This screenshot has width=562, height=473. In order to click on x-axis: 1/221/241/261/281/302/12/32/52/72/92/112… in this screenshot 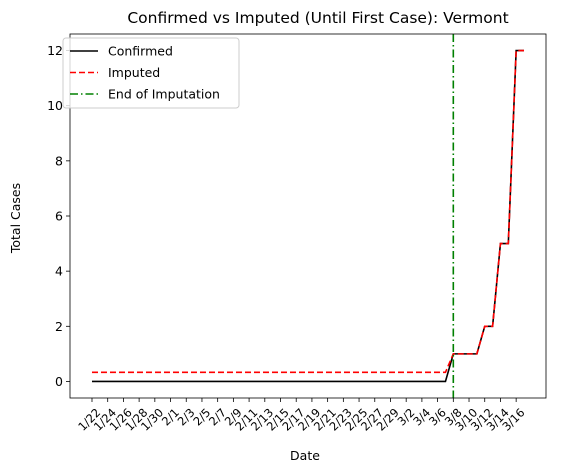, I will do `click(301, 416)`.